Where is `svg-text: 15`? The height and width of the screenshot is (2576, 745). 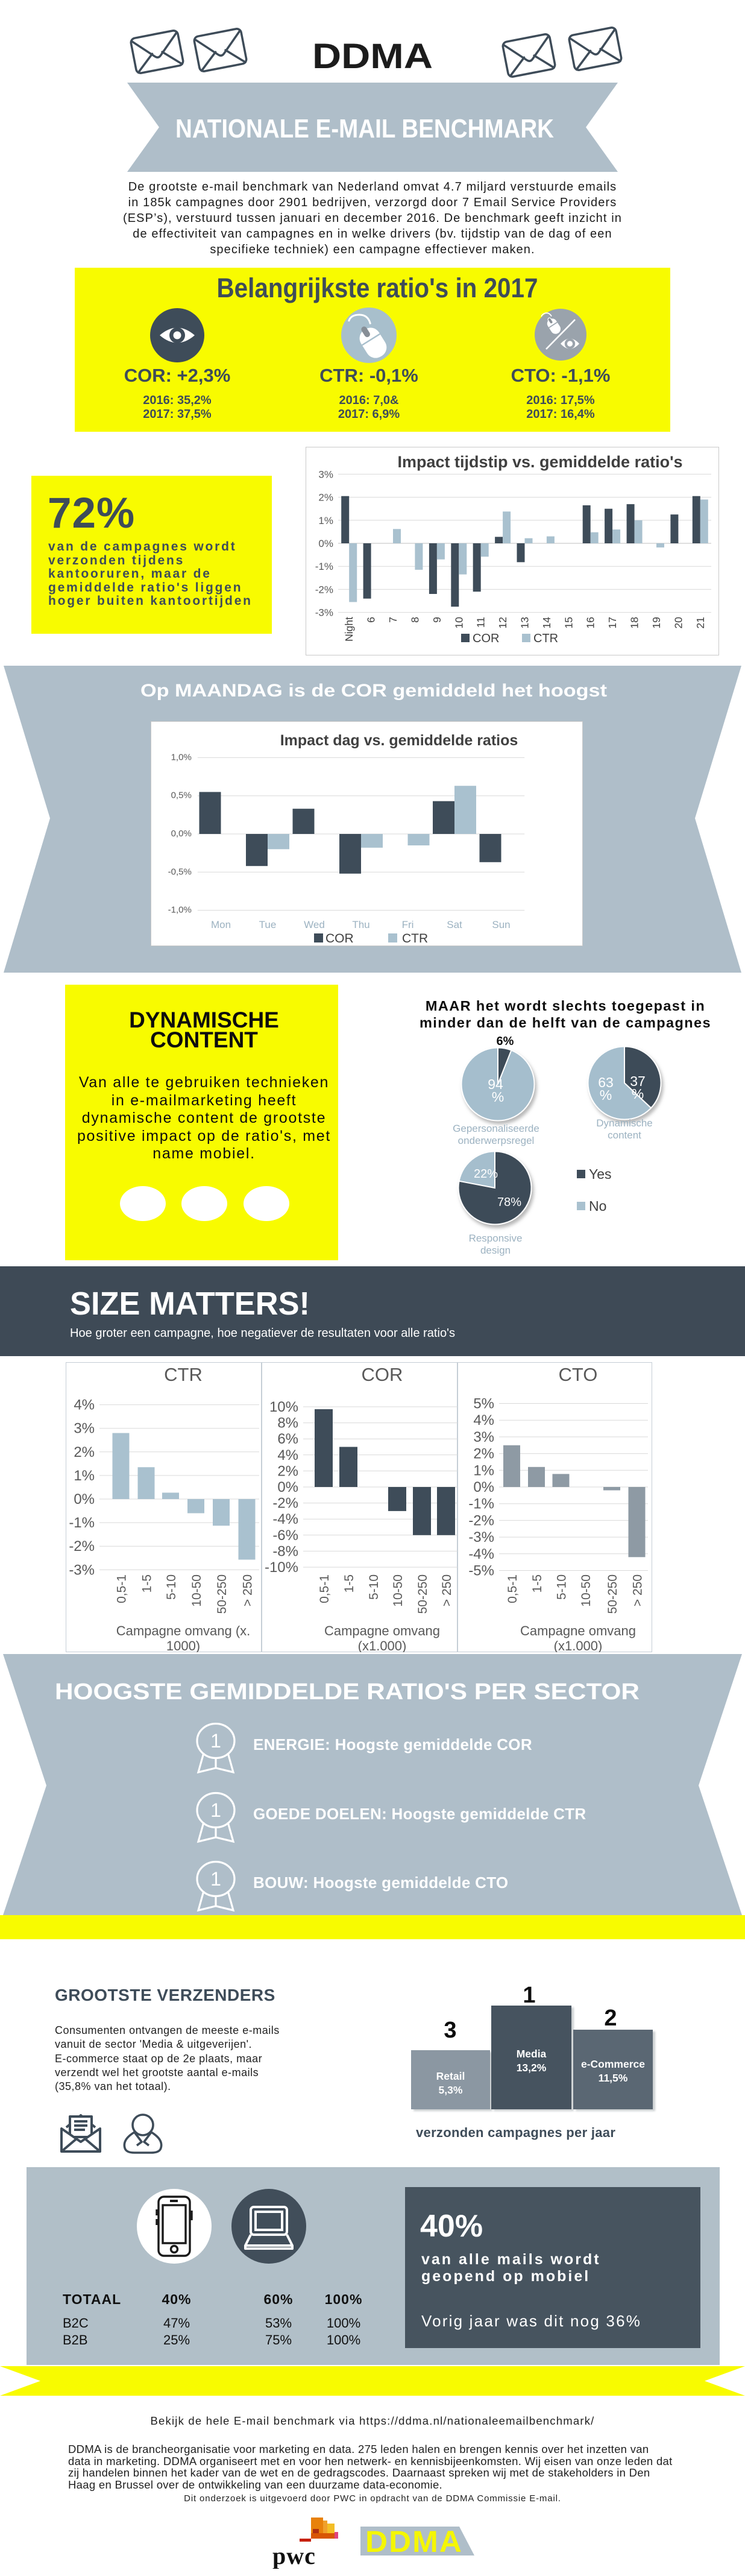 svg-text: 15 is located at coordinates (568, 622).